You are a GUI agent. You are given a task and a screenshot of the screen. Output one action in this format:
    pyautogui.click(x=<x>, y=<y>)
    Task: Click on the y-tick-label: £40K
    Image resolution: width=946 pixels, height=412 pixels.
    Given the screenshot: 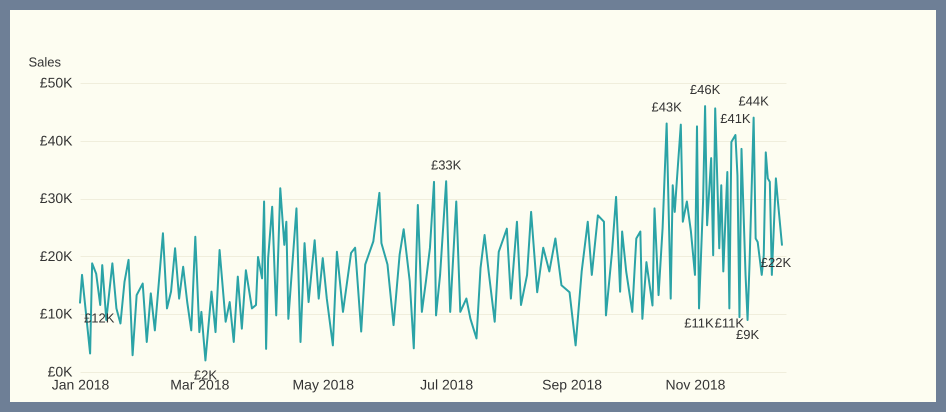 What is the action you would take?
    pyautogui.click(x=57, y=140)
    